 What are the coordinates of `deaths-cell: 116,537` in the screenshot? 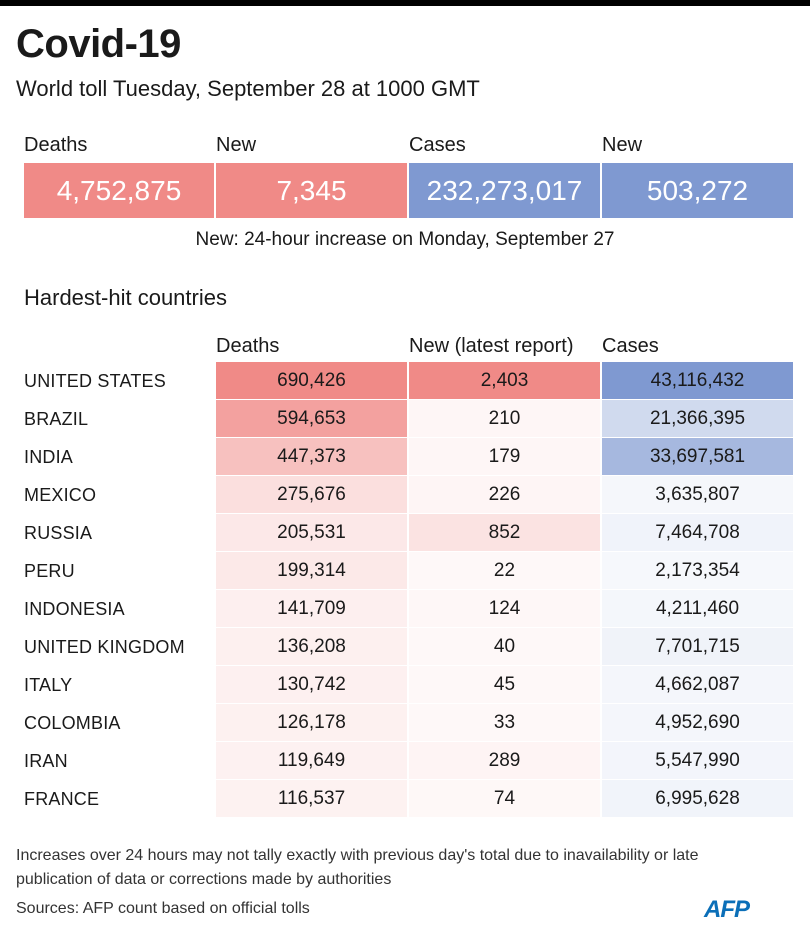 It's located at (311, 798).